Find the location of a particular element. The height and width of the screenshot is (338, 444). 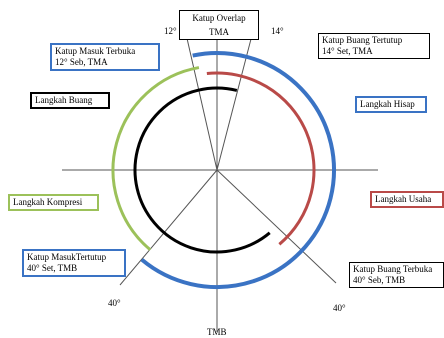

exhaust-close-box: Katup Buang Tertutup 14° Set, TMA is located at coordinates (374, 46).